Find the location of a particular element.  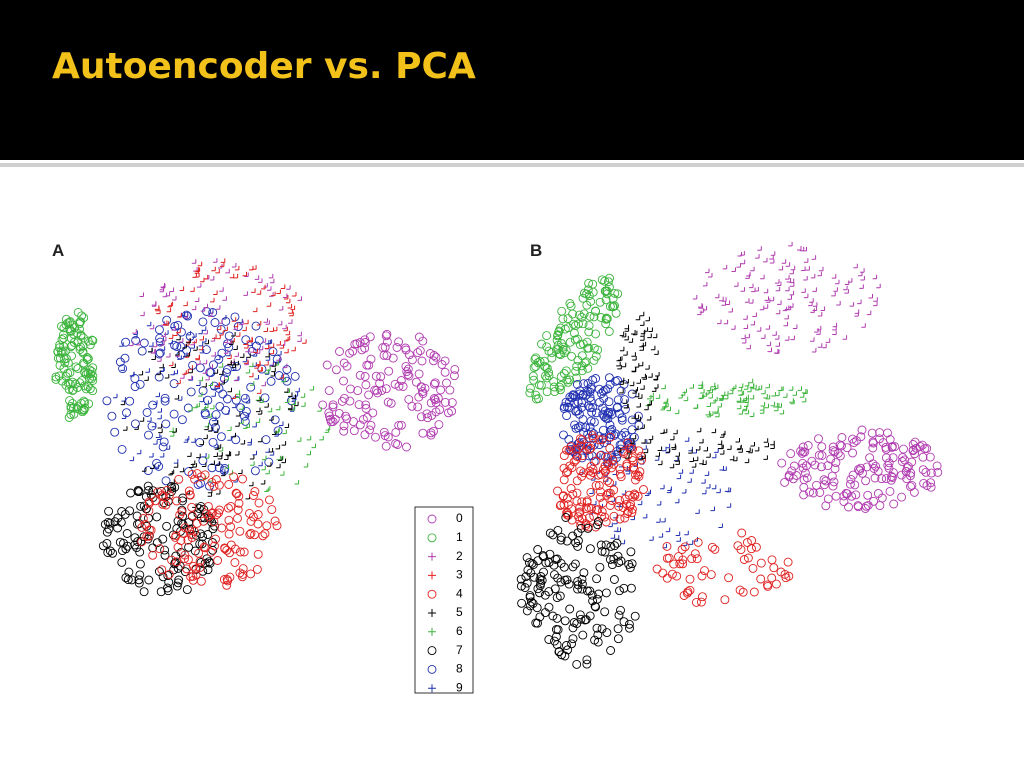

legend-label: 0 is located at coordinates (459, 518).